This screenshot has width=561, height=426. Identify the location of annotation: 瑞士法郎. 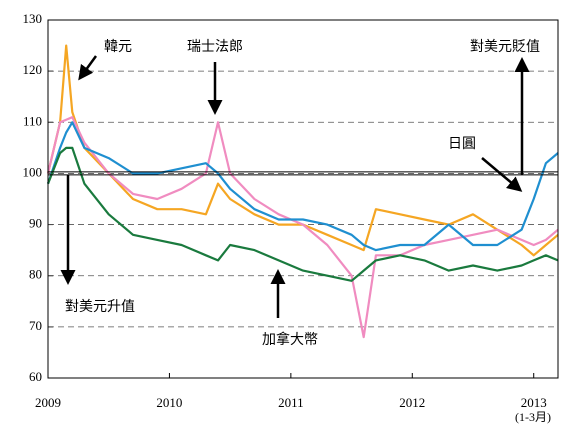
(215, 47).